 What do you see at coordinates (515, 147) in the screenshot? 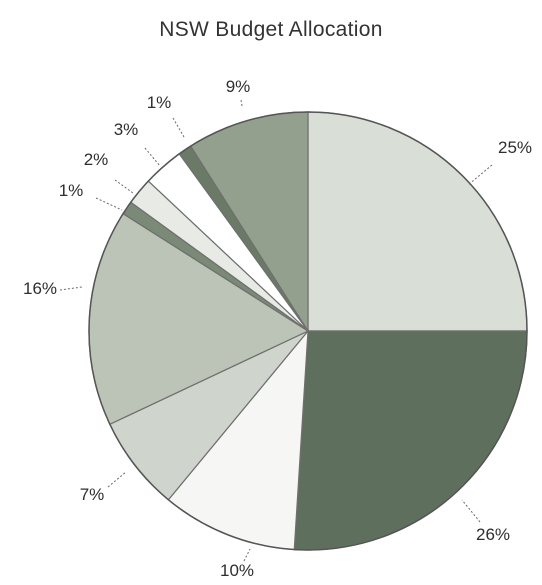
I see `slice-label-1: 25%` at bounding box center [515, 147].